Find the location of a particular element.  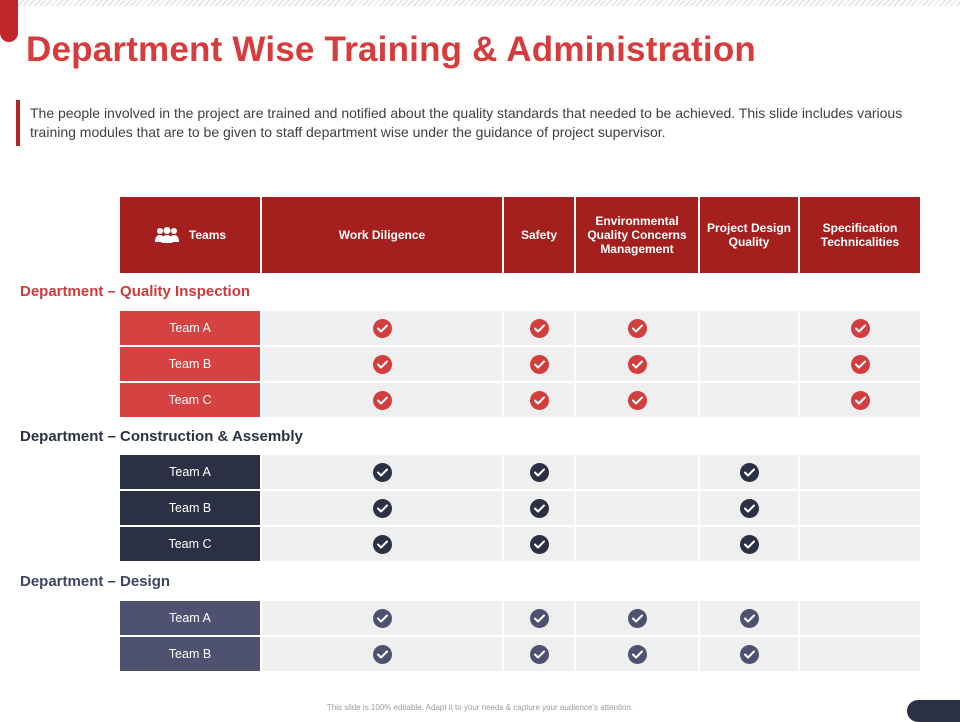

department-section: Department – Design is located at coordinates (470, 582).